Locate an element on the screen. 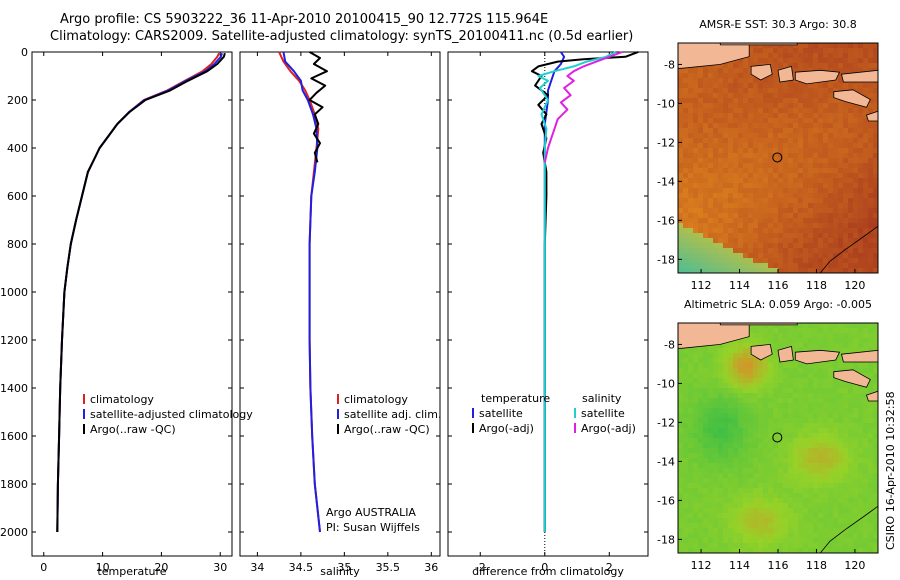 The image size is (900, 580). salinity-xtick-label: 34 is located at coordinates (257, 567).